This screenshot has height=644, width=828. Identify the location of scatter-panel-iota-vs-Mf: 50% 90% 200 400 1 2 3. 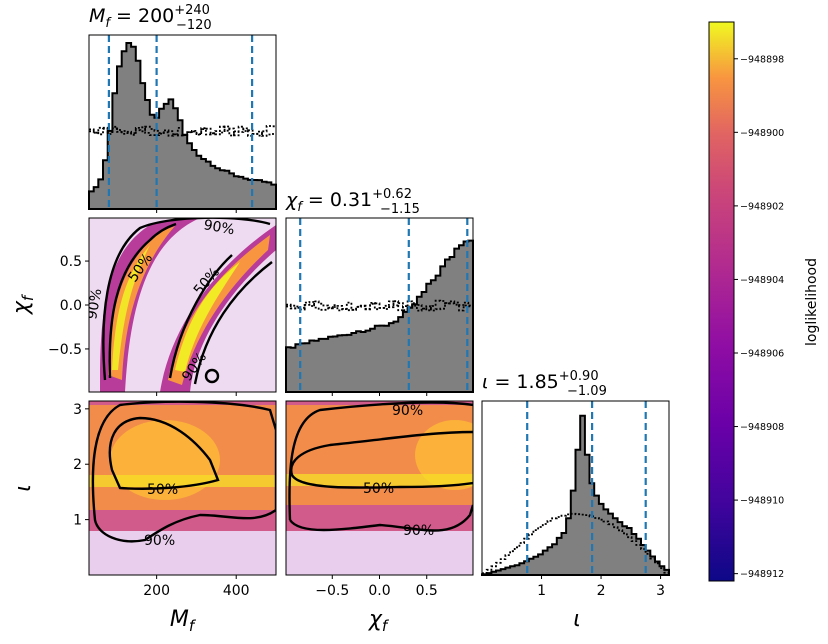
(175, 499).